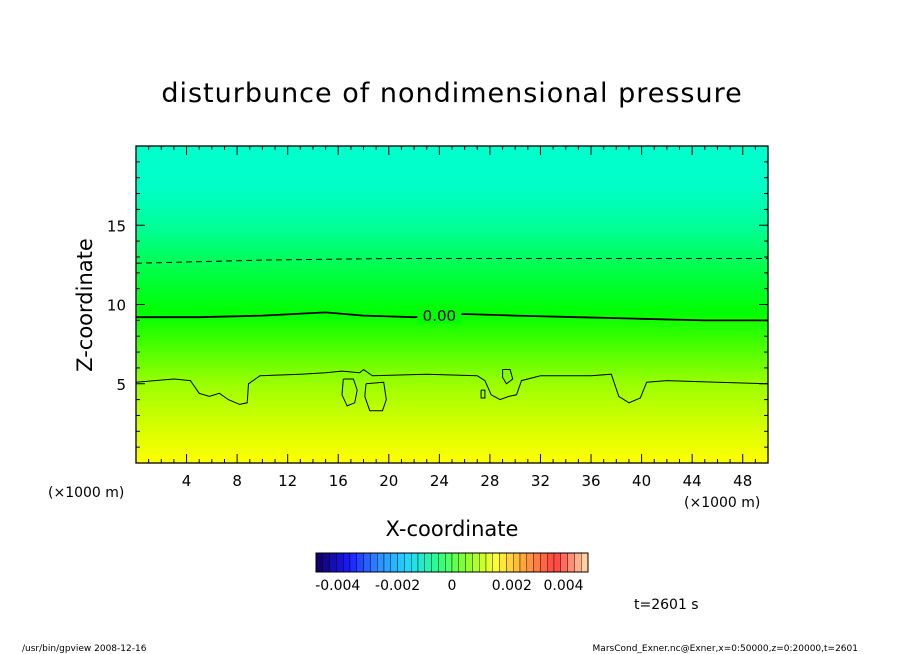 The width and height of the screenshot is (904, 654). I want to click on x-axis-label: X-coordinate, so click(452, 529).